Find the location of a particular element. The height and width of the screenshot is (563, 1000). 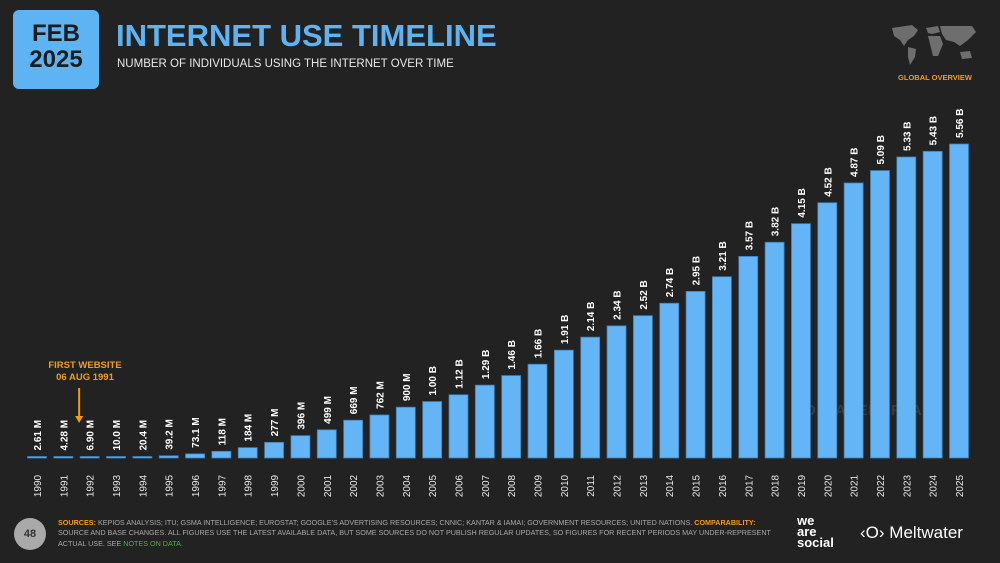

data-label-2014: 2.74 B is located at coordinates (670, 282).